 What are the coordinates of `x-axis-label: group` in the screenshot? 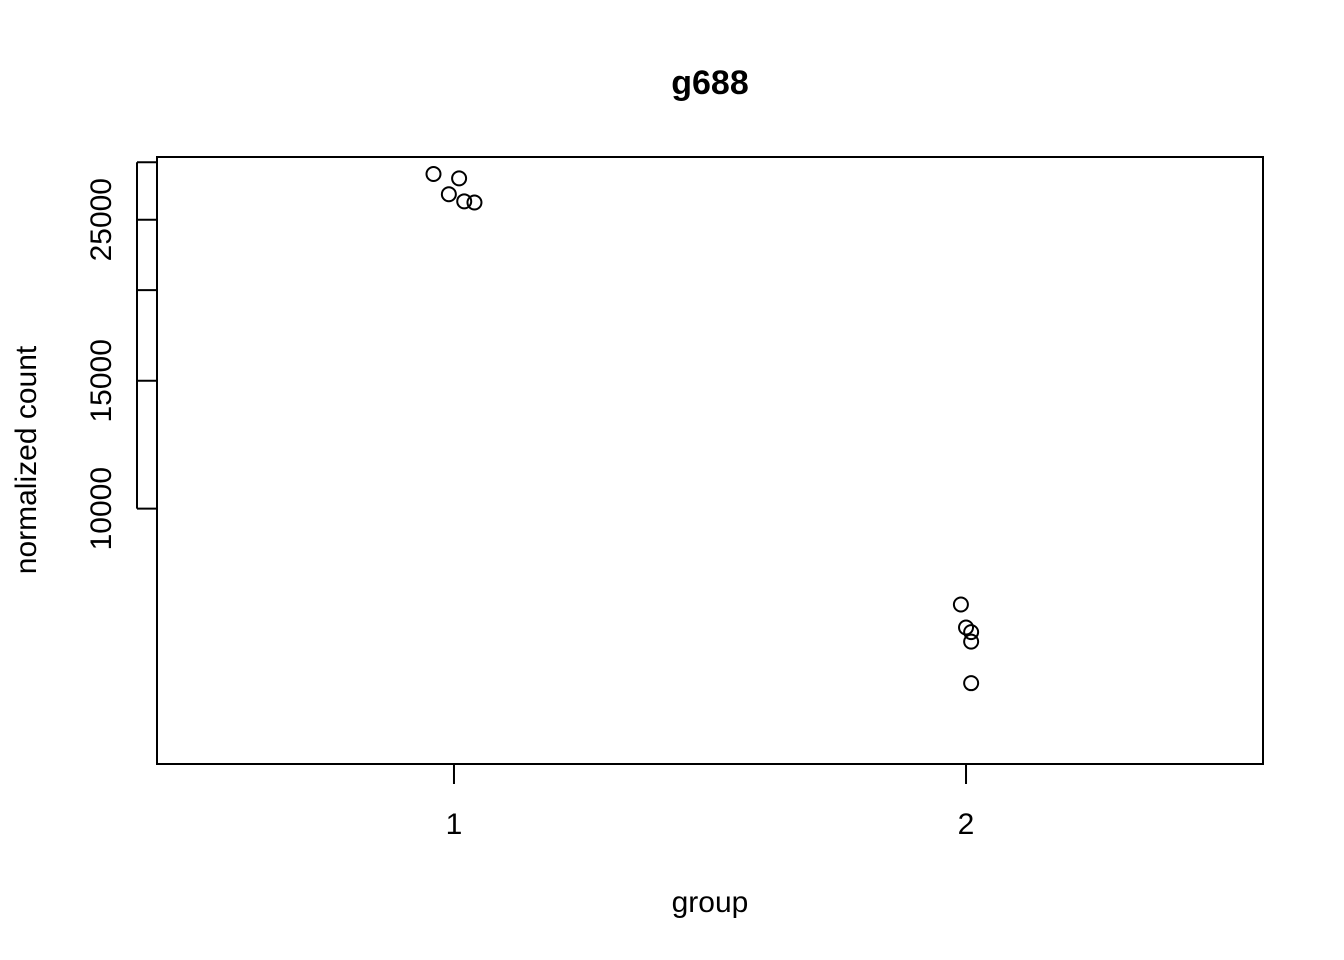 It's located at (710, 902).